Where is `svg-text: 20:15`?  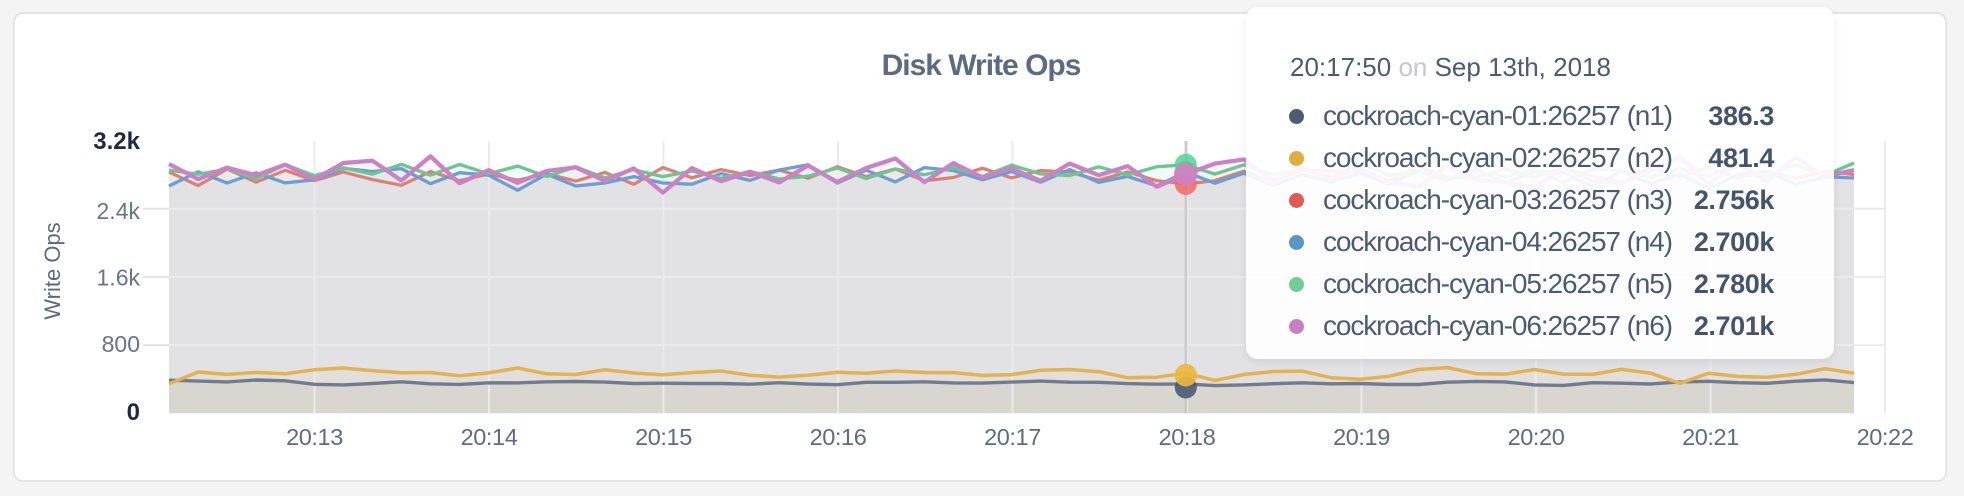 svg-text: 20:15 is located at coordinates (663, 437).